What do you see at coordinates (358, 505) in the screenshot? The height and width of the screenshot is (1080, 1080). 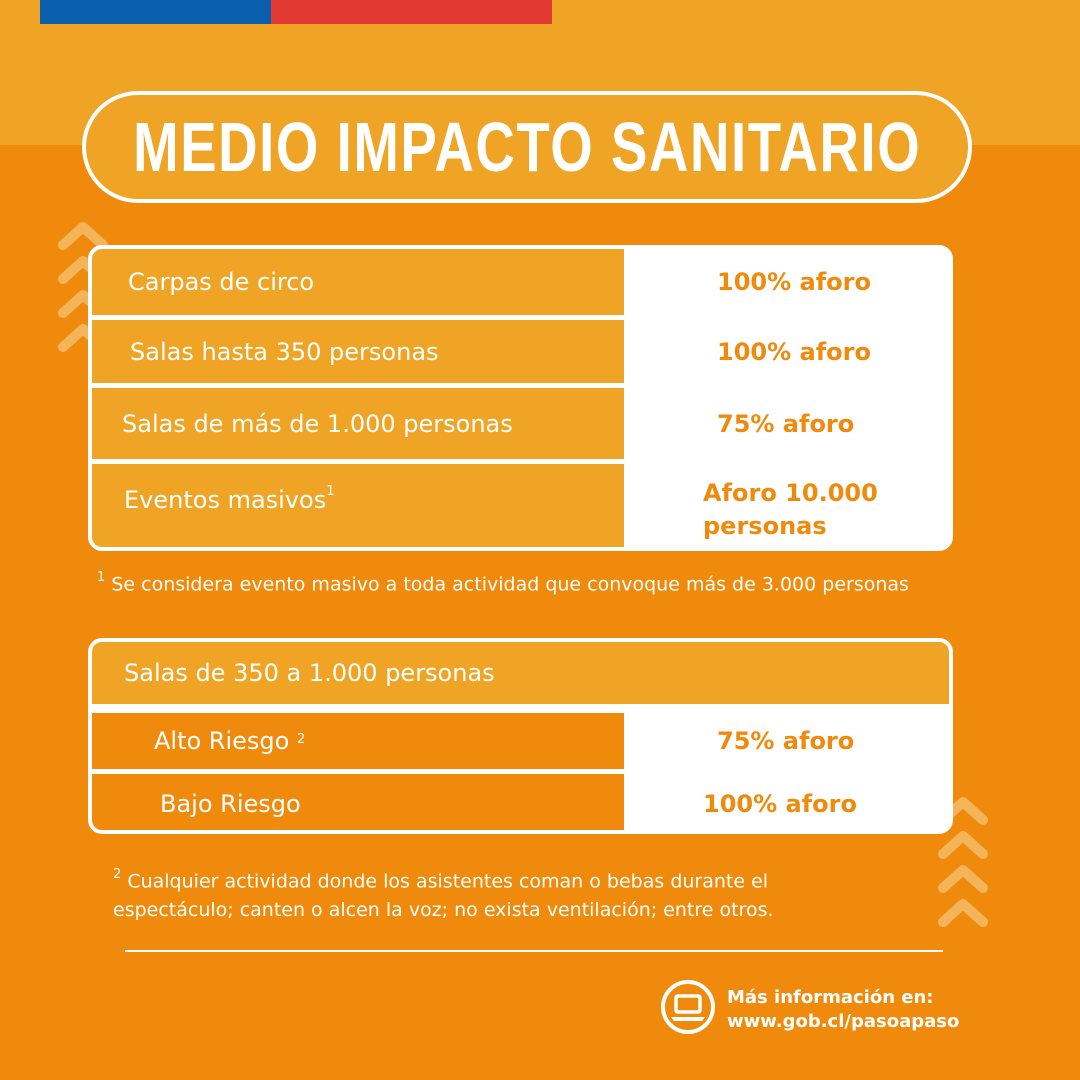 I see `row-label: Eventos masivos 1` at bounding box center [358, 505].